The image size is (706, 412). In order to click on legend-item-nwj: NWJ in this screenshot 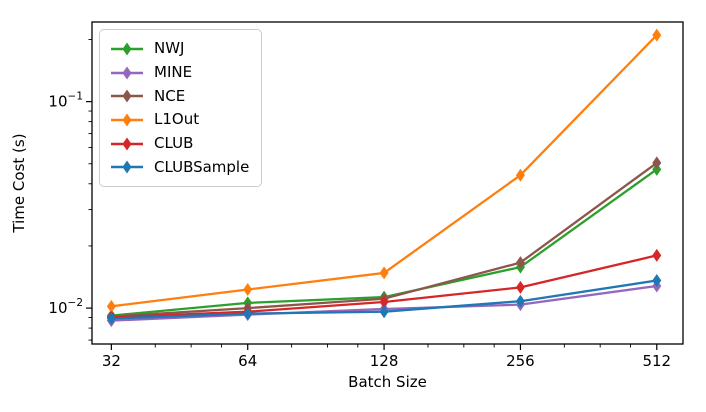, I will do `click(179, 49)`.